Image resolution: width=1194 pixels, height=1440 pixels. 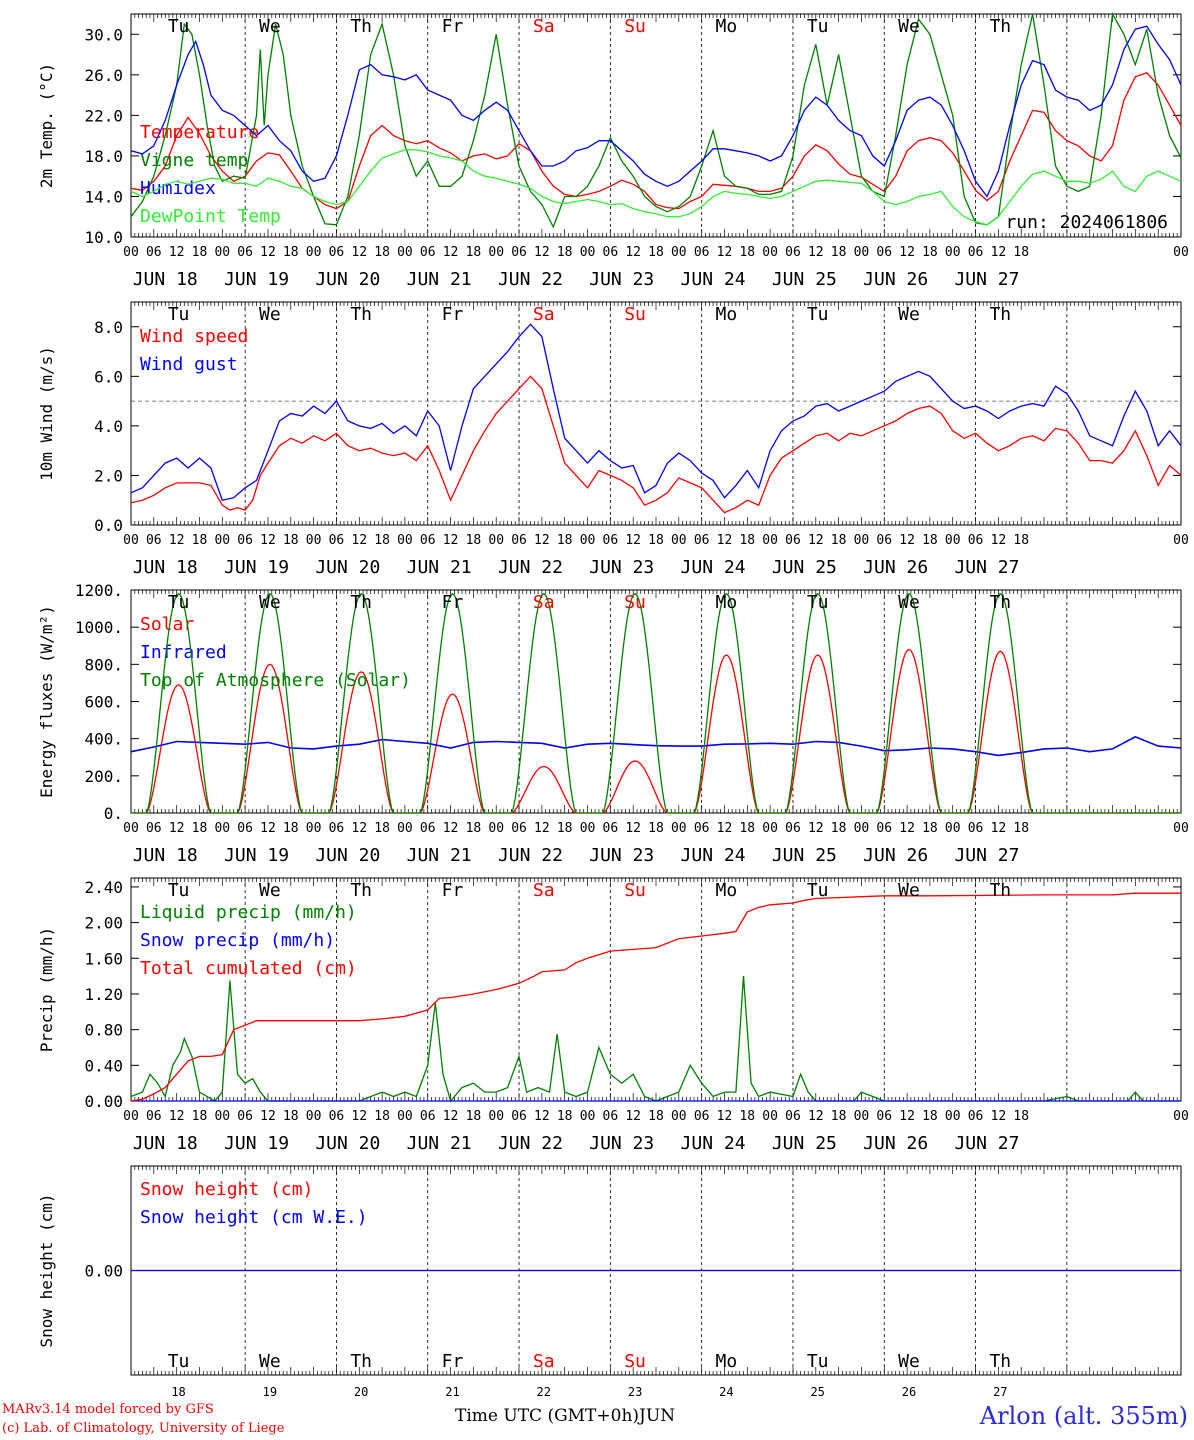 I want to click on y-tick-label: 200., so click(x=103, y=776).